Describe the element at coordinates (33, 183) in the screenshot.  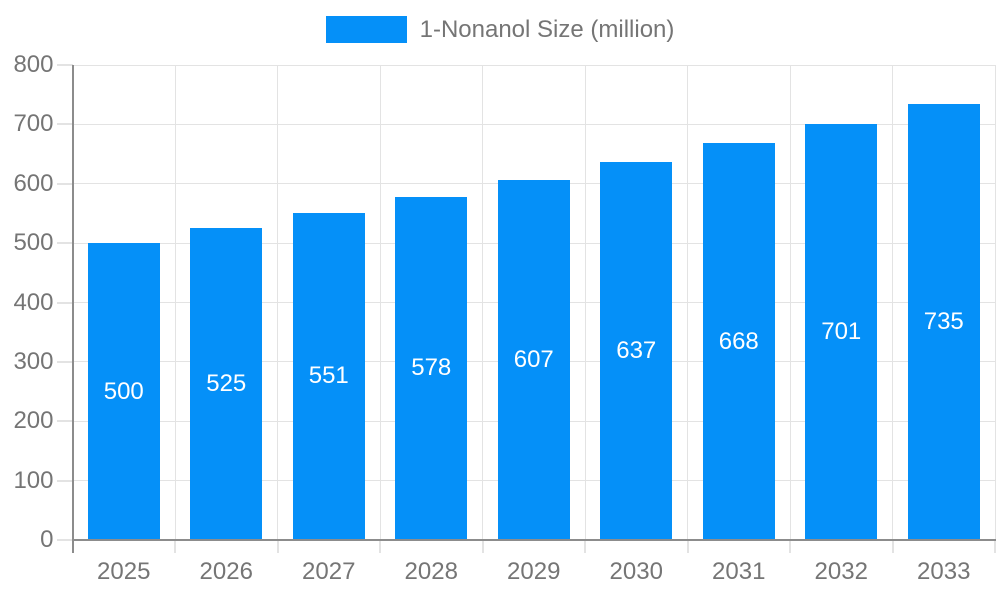
I see `y-tick-label: 600` at that location.